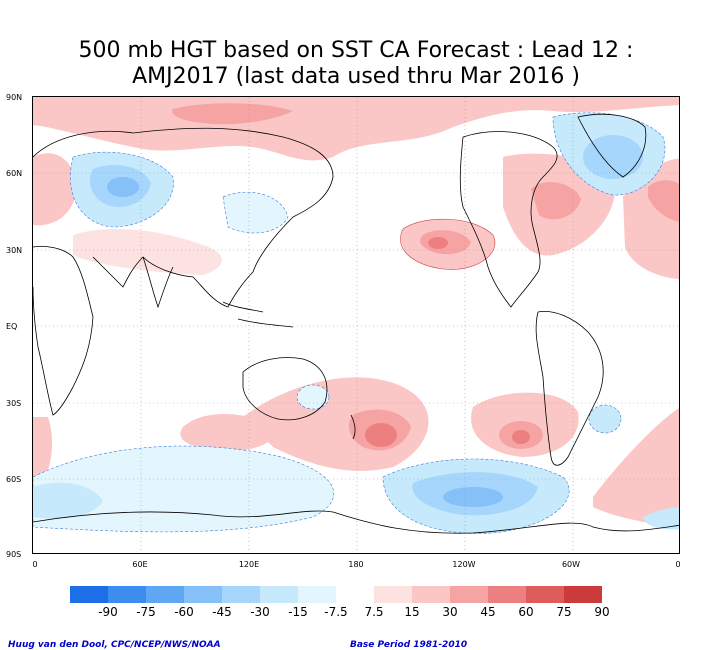  What do you see at coordinates (508, 219) in the screenshot?
I see `north-america-coastline` at bounding box center [508, 219].